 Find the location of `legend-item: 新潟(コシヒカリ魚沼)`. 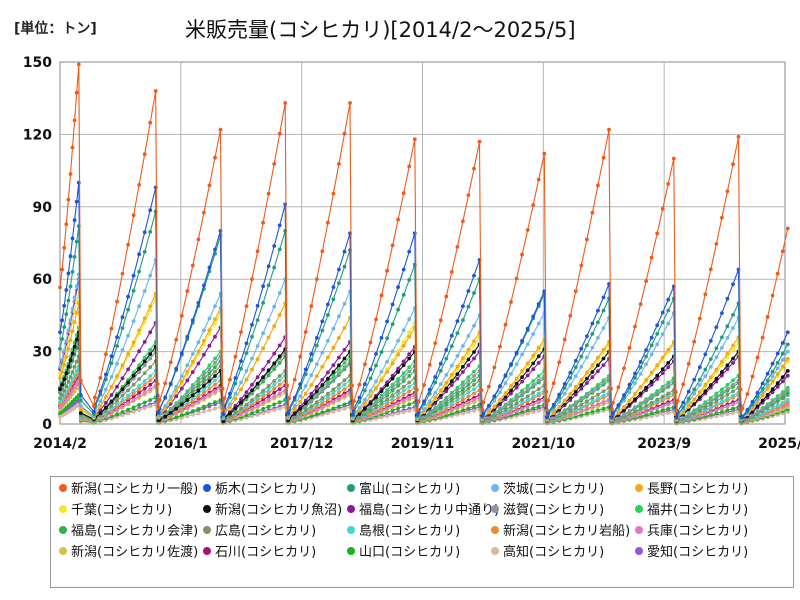

legend-item: 新潟(コシヒカリ魚沼) is located at coordinates (272, 511).